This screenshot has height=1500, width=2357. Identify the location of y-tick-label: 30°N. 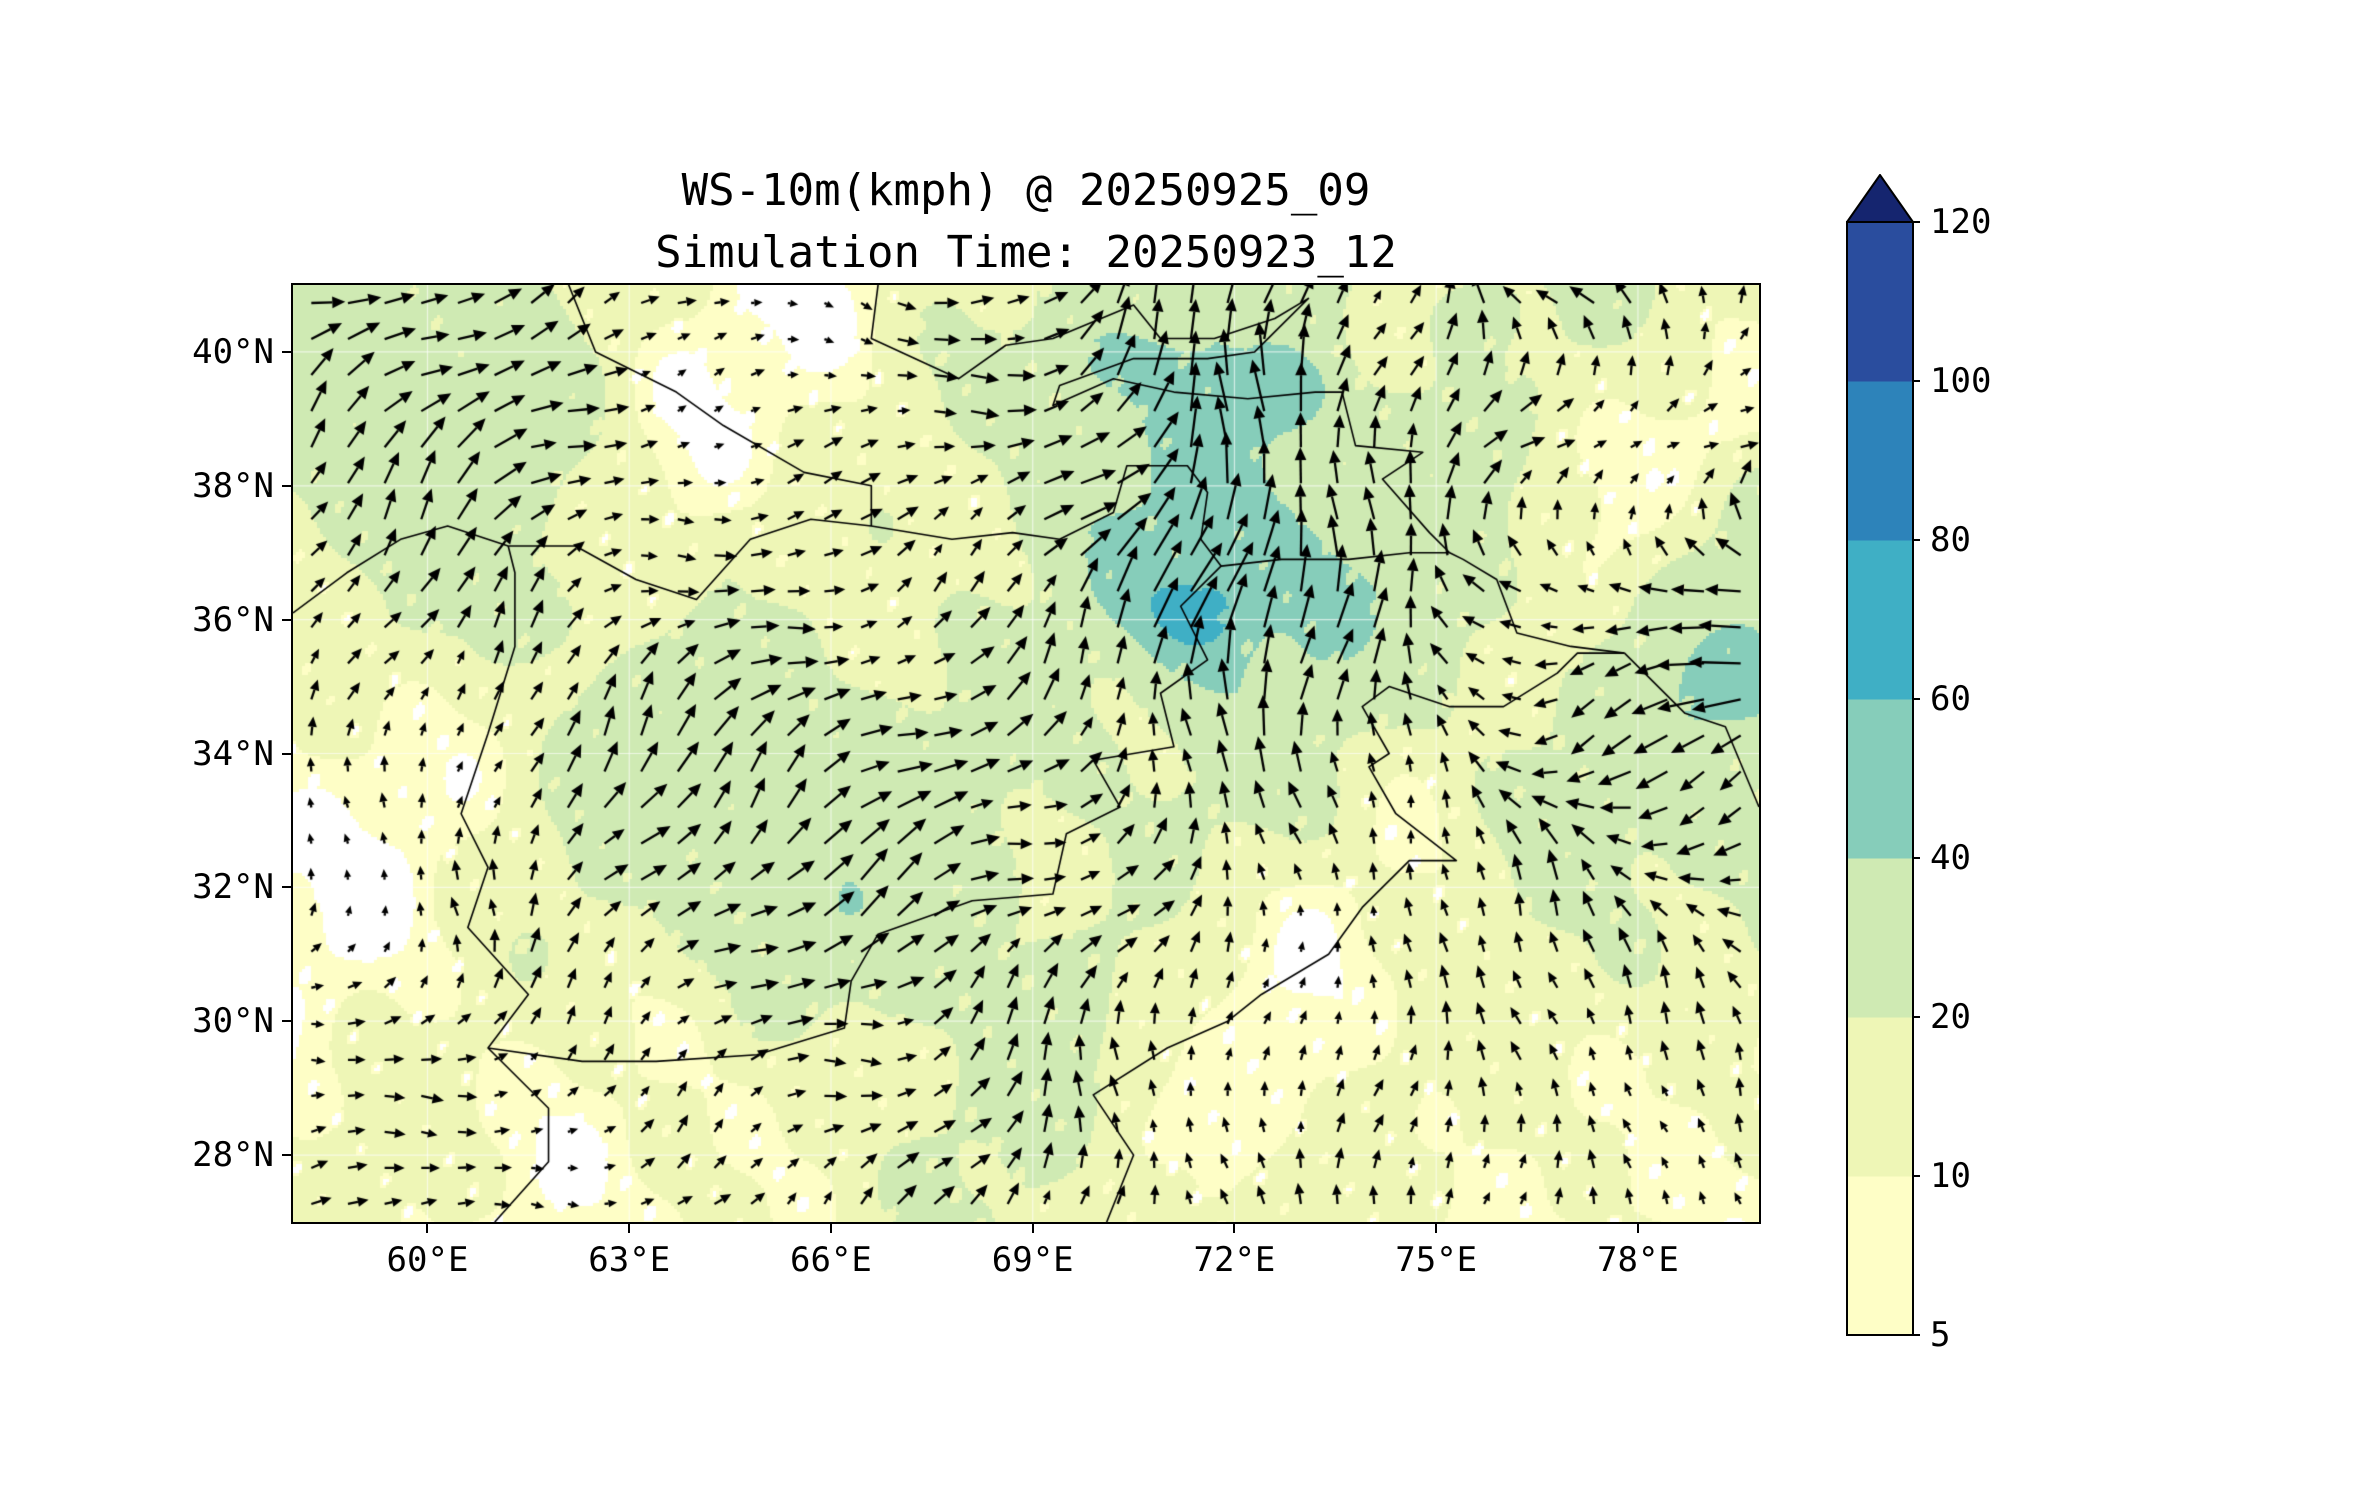
(233, 1021).